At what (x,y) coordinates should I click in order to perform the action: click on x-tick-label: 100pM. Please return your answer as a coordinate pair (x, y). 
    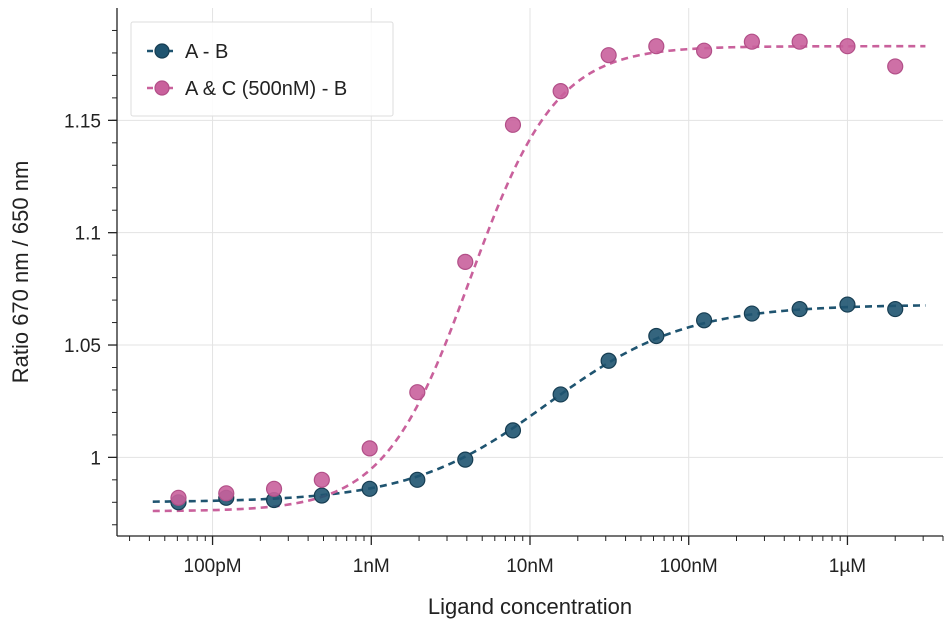
    Looking at the image, I should click on (213, 566).